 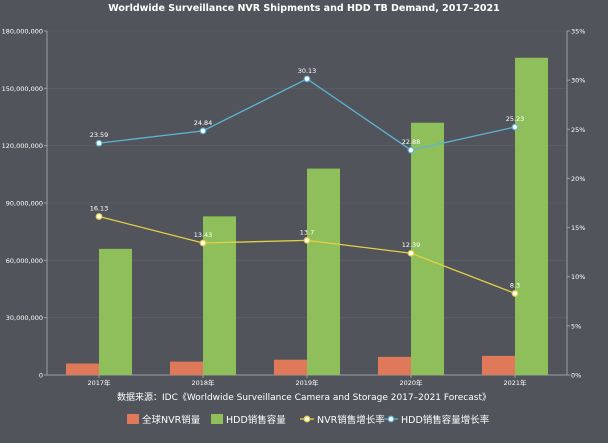 I want to click on legend-nvr-growth: NVR销售增长率, so click(x=342, y=420).